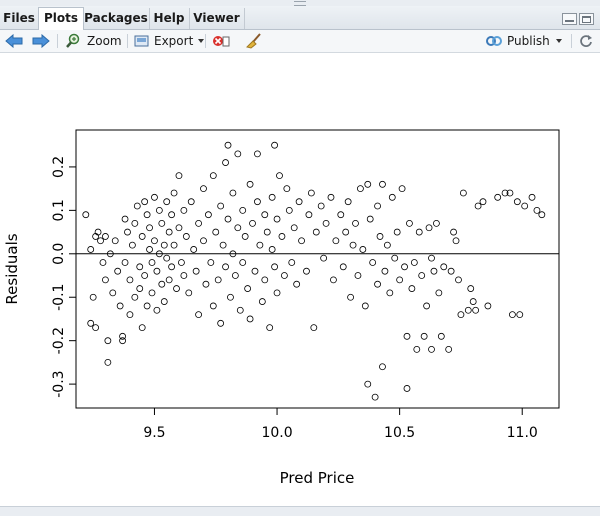 The height and width of the screenshot is (516, 600). I want to click on clear-plots-button, so click(254, 41).